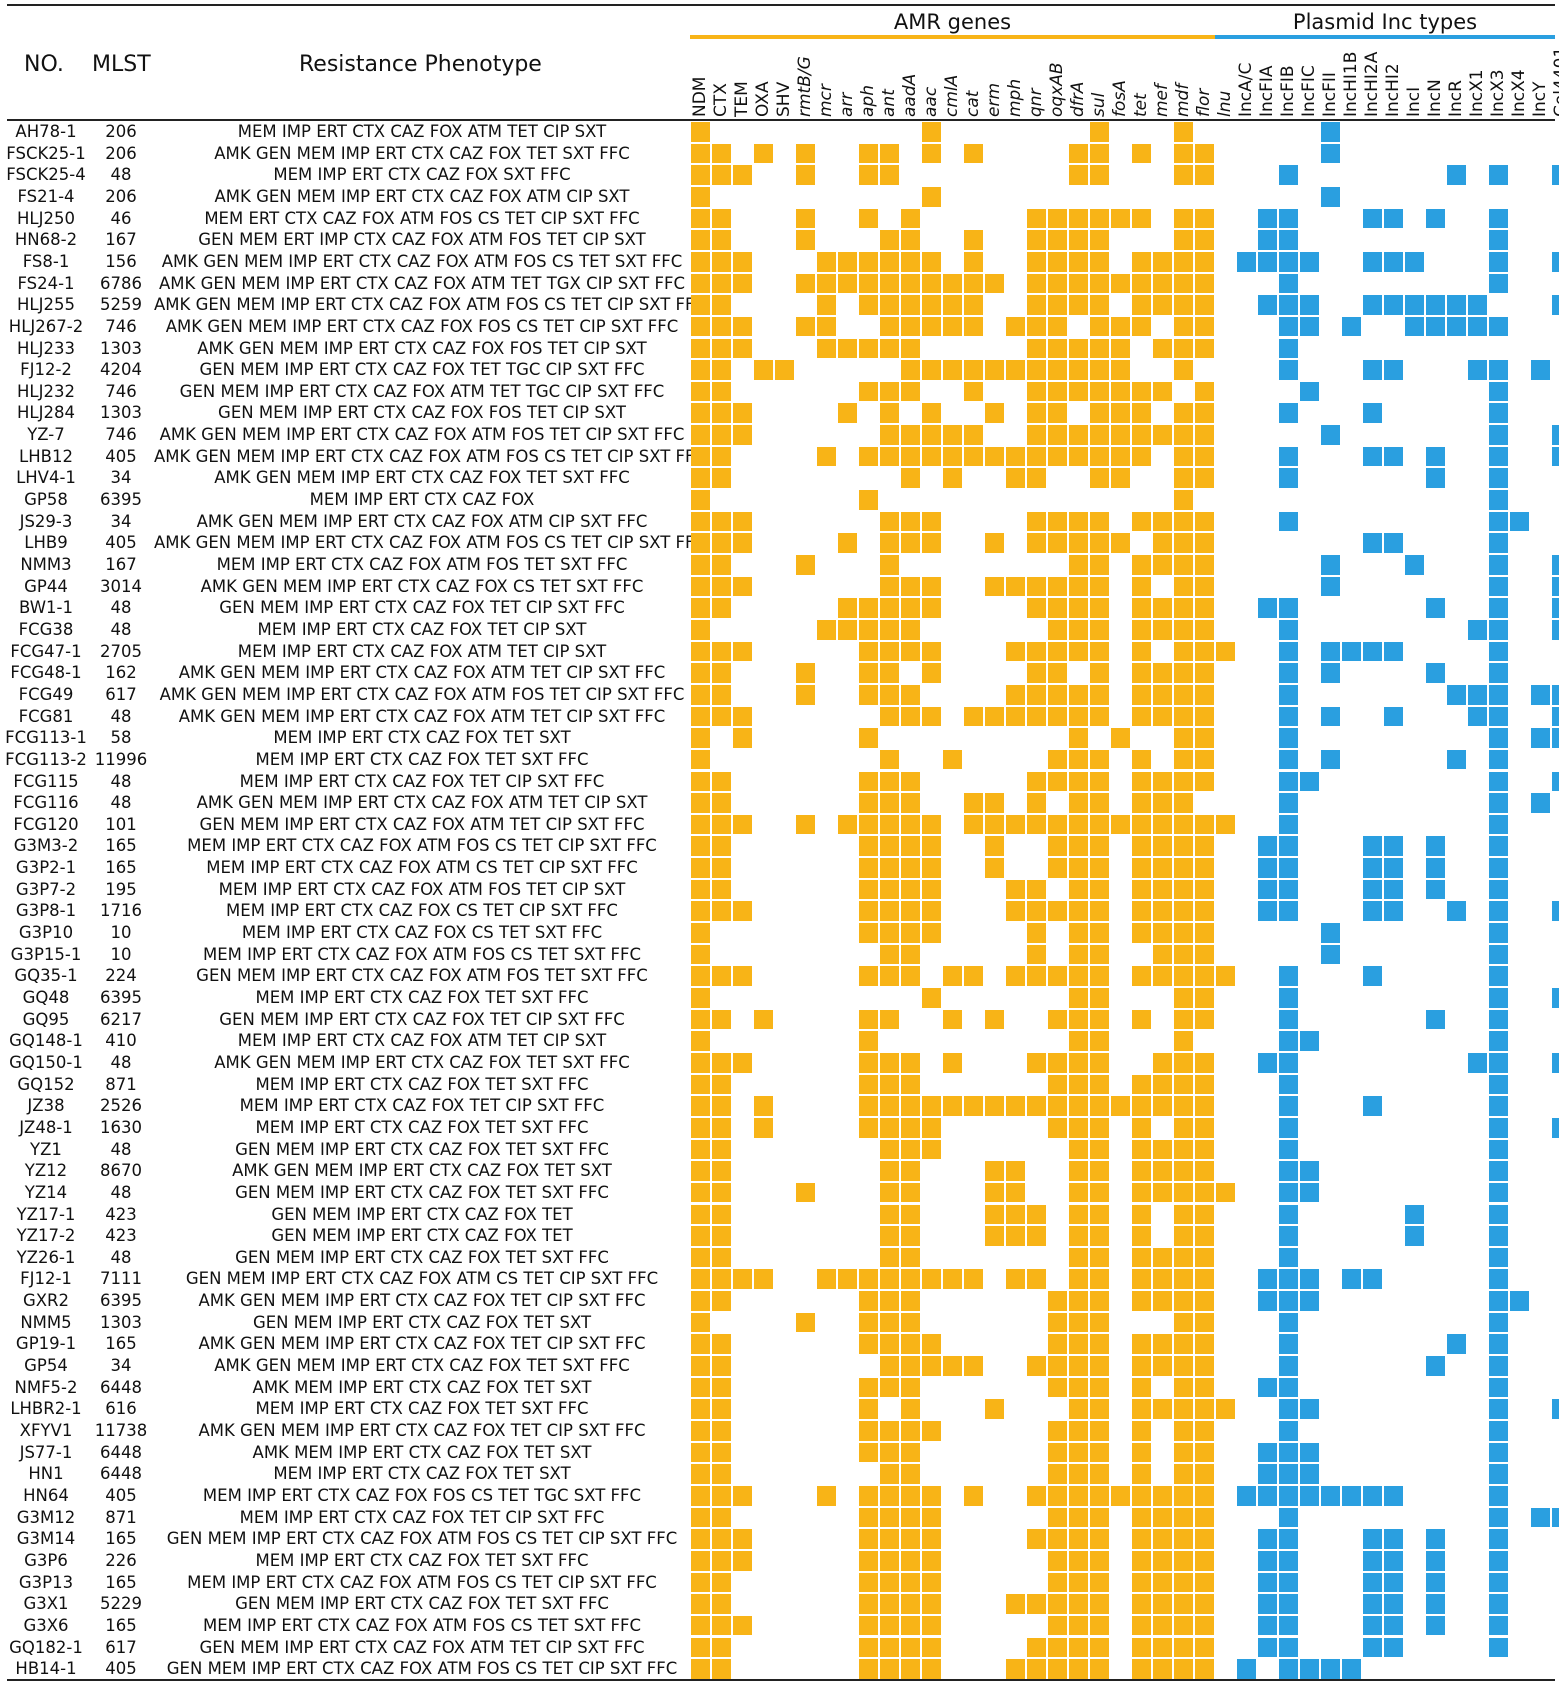 This screenshot has width=1559, height=1687. What do you see at coordinates (46, 1192) in the screenshot?
I see `row-isolate-no: YZ14` at bounding box center [46, 1192].